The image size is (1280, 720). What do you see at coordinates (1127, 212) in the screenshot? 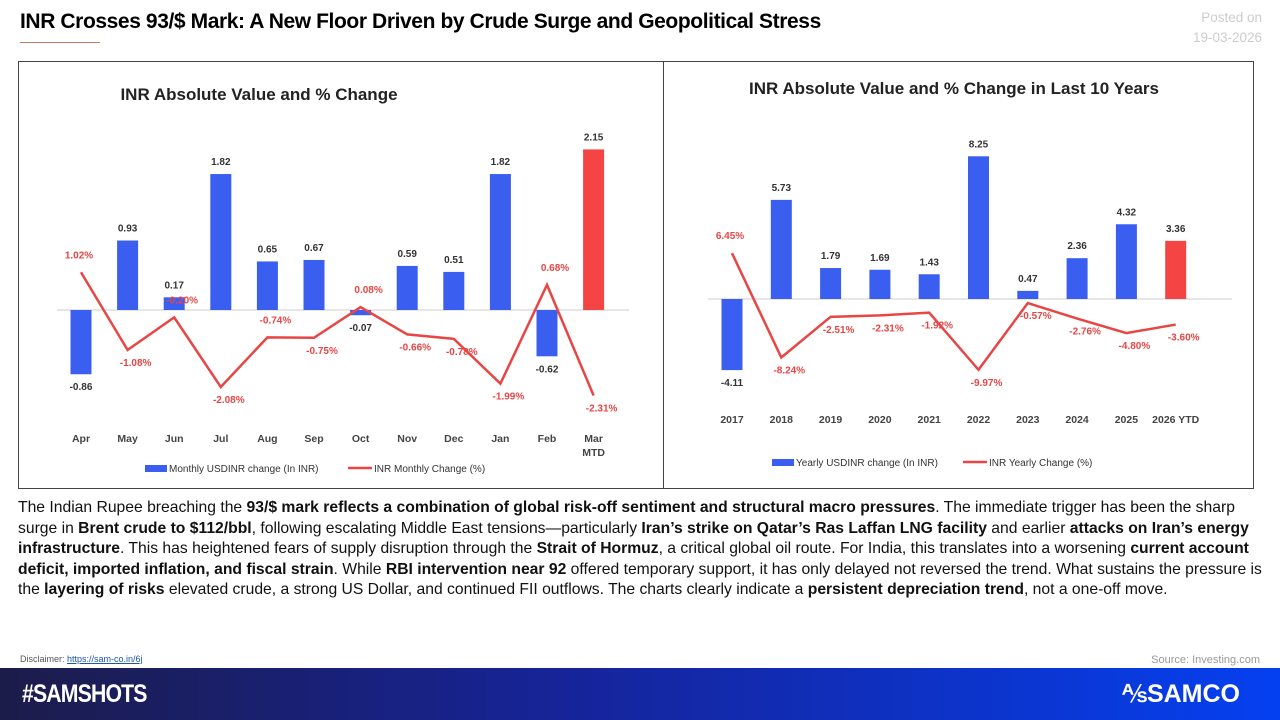
I see `bar-value-label: 4.32` at bounding box center [1127, 212].